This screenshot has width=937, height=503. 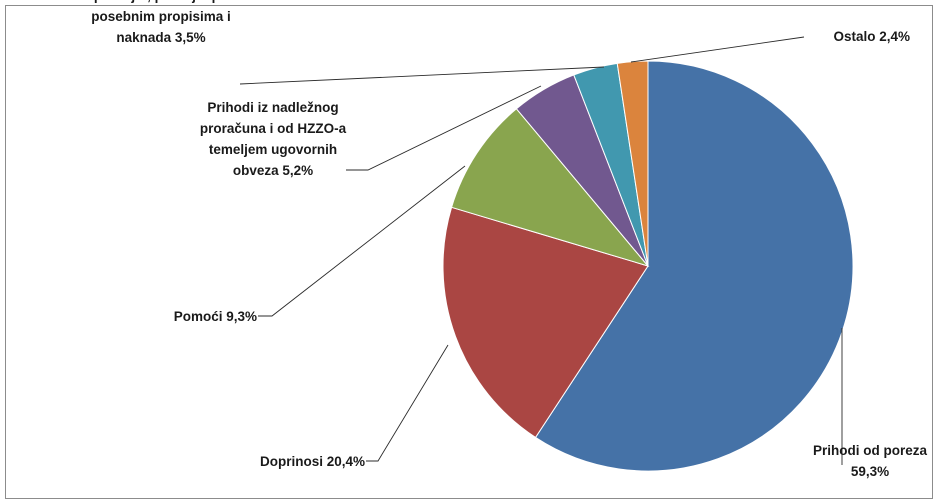 What do you see at coordinates (273, 128) in the screenshot?
I see `slice-label-3-line-1: proračuna i od HZZO-a` at bounding box center [273, 128].